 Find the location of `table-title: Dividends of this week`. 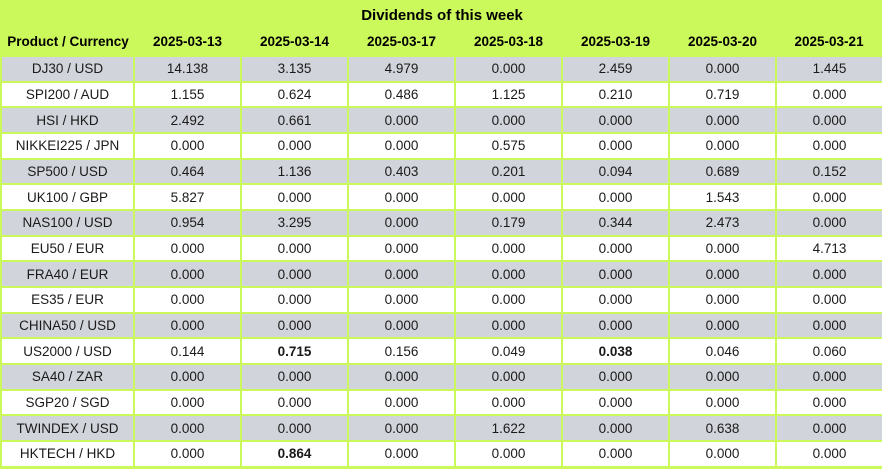

table-title: Dividends of this week is located at coordinates (441, 14).